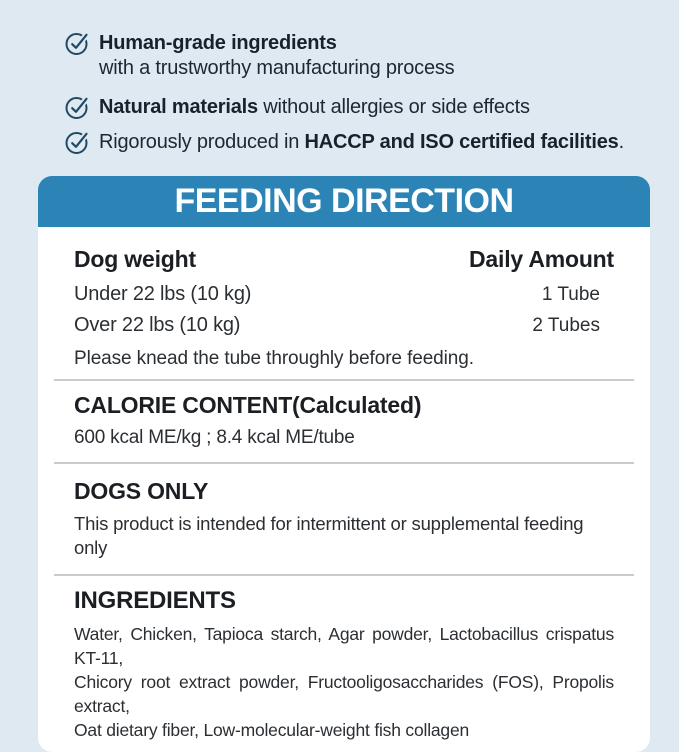  Describe the element at coordinates (541, 259) in the screenshot. I see `column-header-daily-amount: Daily Amount` at that location.